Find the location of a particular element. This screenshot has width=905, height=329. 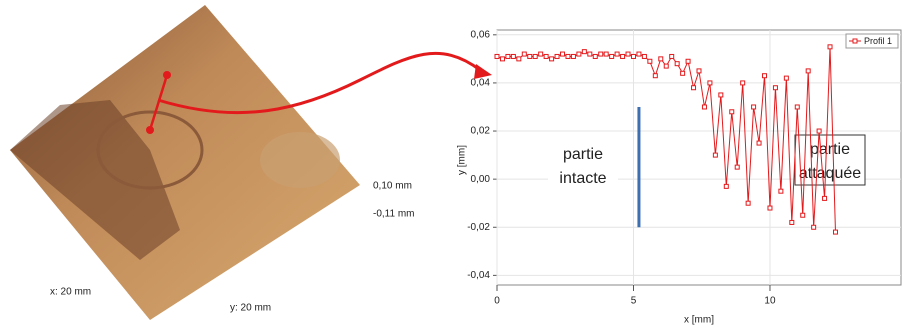

profile-line is located at coordinates (158, 102).